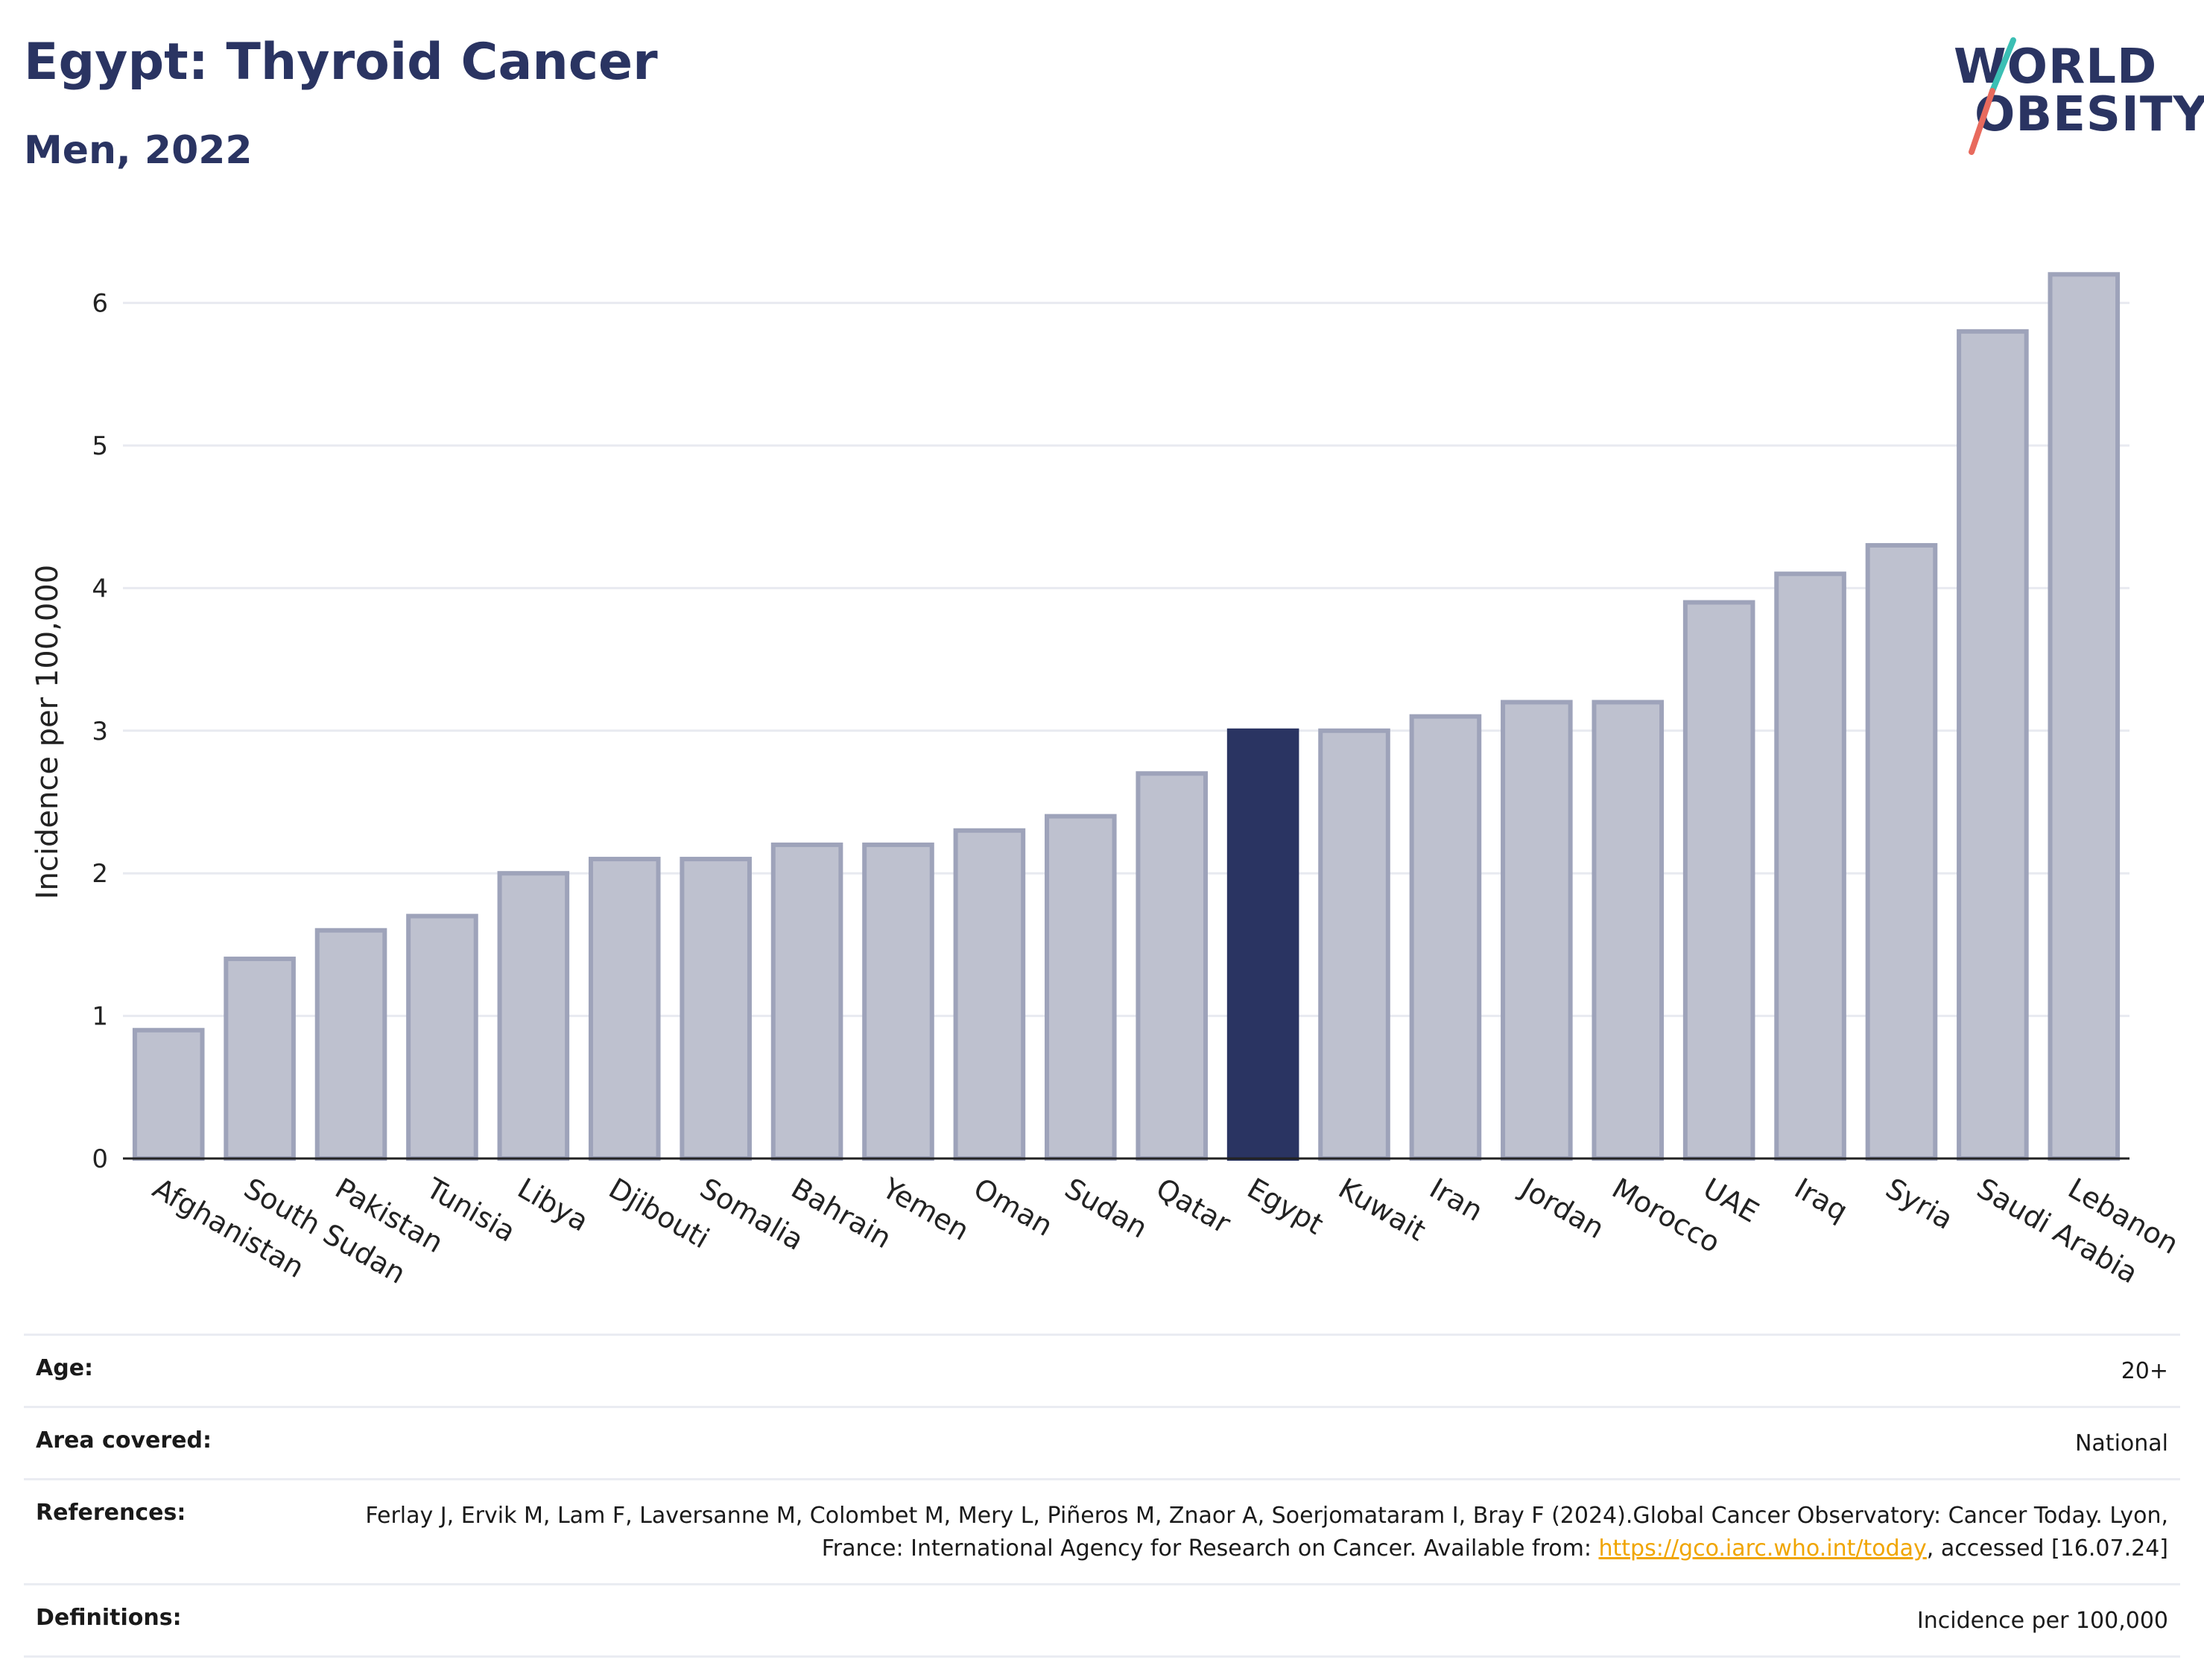 Image resolution: width=2204 pixels, height=1680 pixels. I want to click on x-tick-label: Jordan, so click(1561, 1208).